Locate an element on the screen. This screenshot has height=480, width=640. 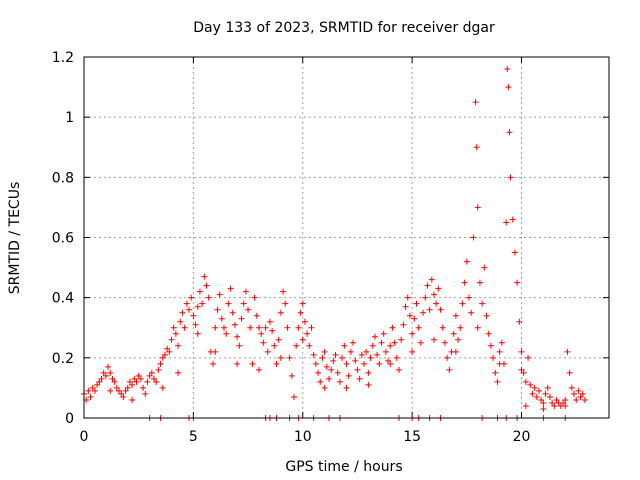
x-tick-label: 5 is located at coordinates (193, 437).